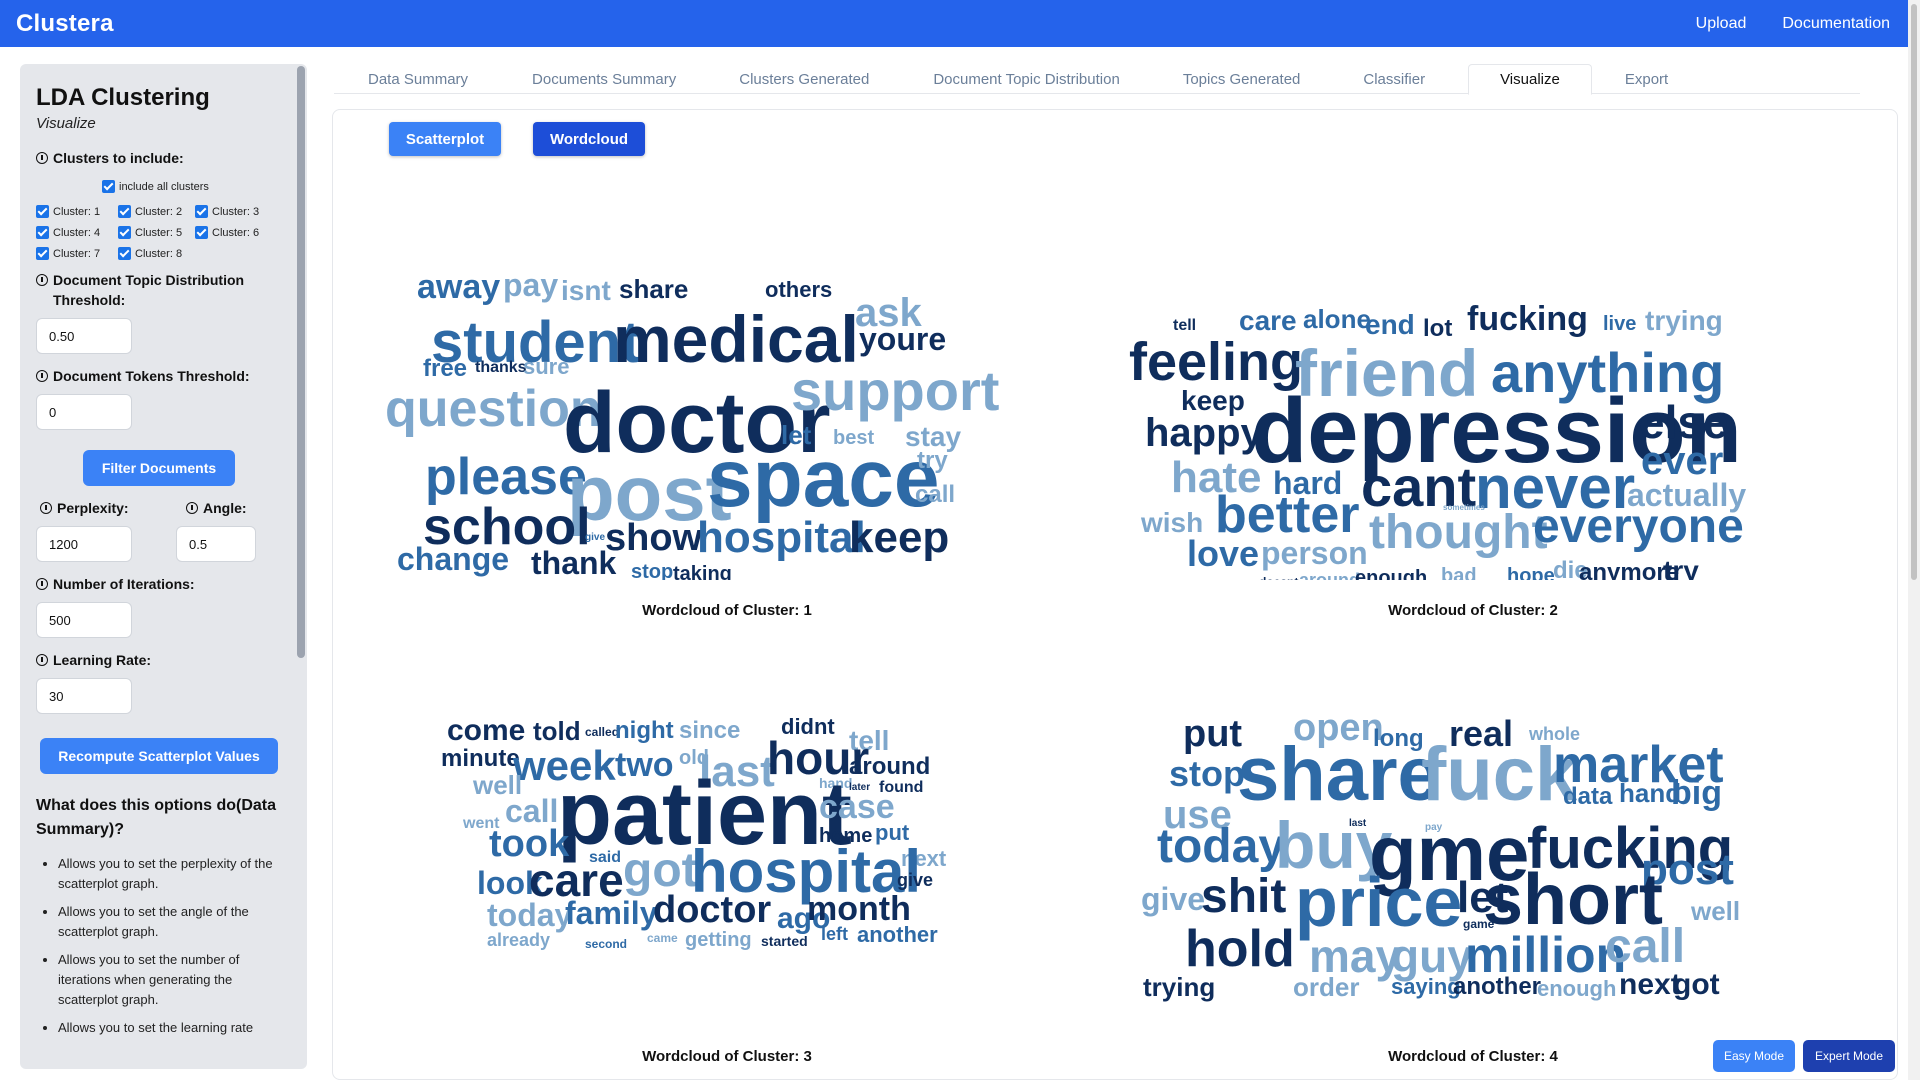 The image size is (1920, 1080). Describe the element at coordinates (702, 571) in the screenshot. I see `wordcloud-word: taking` at that location.